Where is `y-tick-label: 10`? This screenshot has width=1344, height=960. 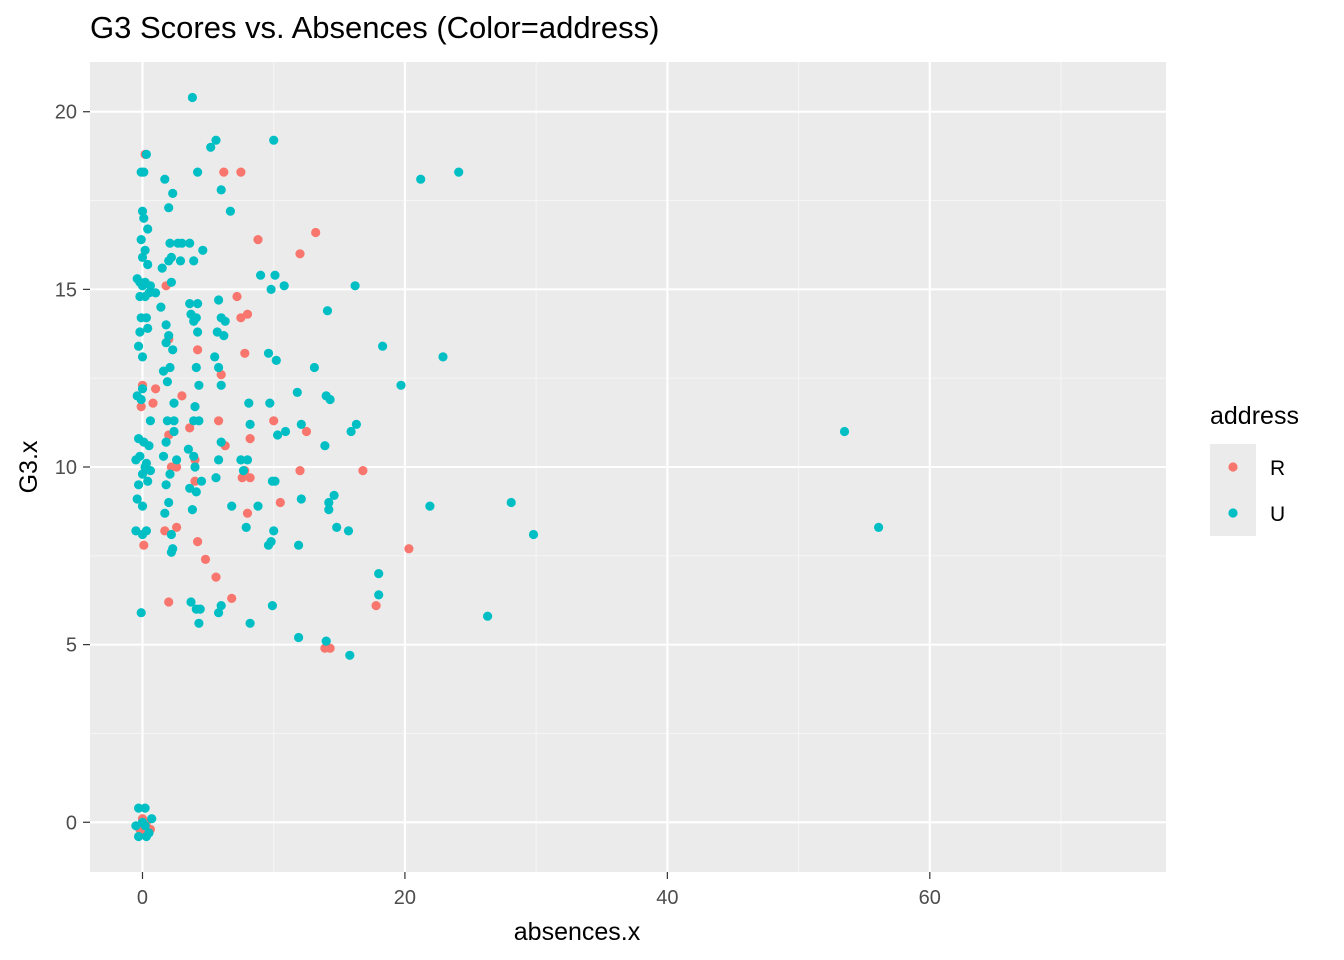
y-tick-label: 10 is located at coordinates (66, 468).